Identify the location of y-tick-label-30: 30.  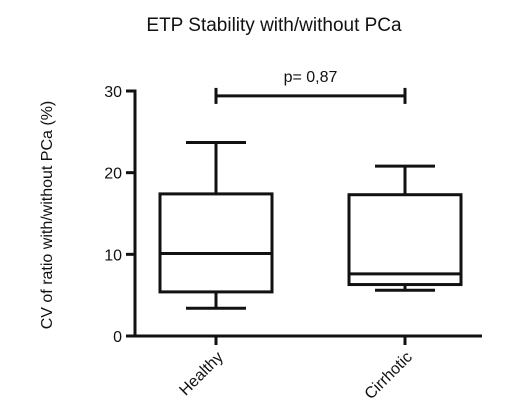
(113, 92).